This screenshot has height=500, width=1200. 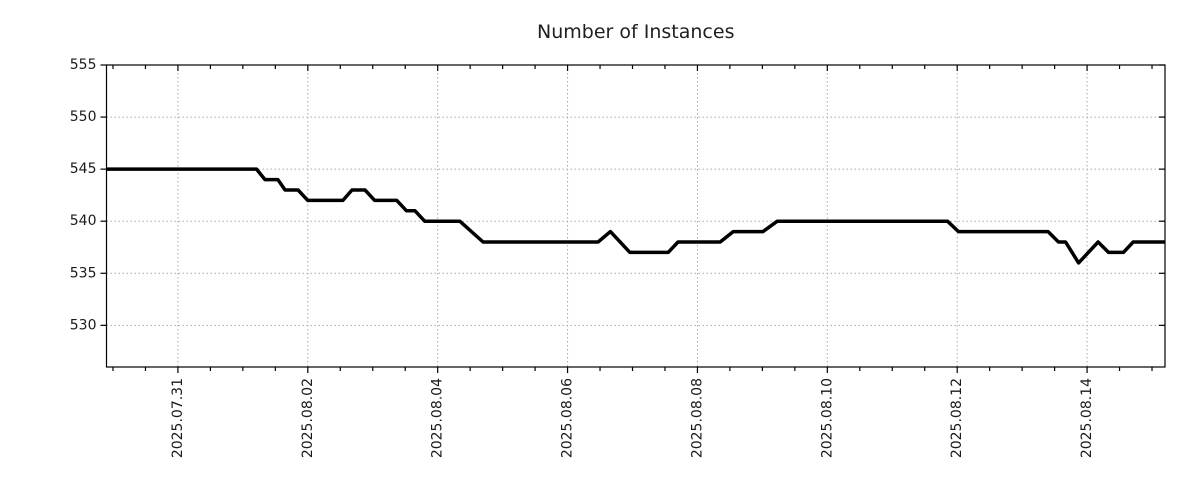 What do you see at coordinates (83, 325) in the screenshot?
I see `y-tick-label: 530` at bounding box center [83, 325].